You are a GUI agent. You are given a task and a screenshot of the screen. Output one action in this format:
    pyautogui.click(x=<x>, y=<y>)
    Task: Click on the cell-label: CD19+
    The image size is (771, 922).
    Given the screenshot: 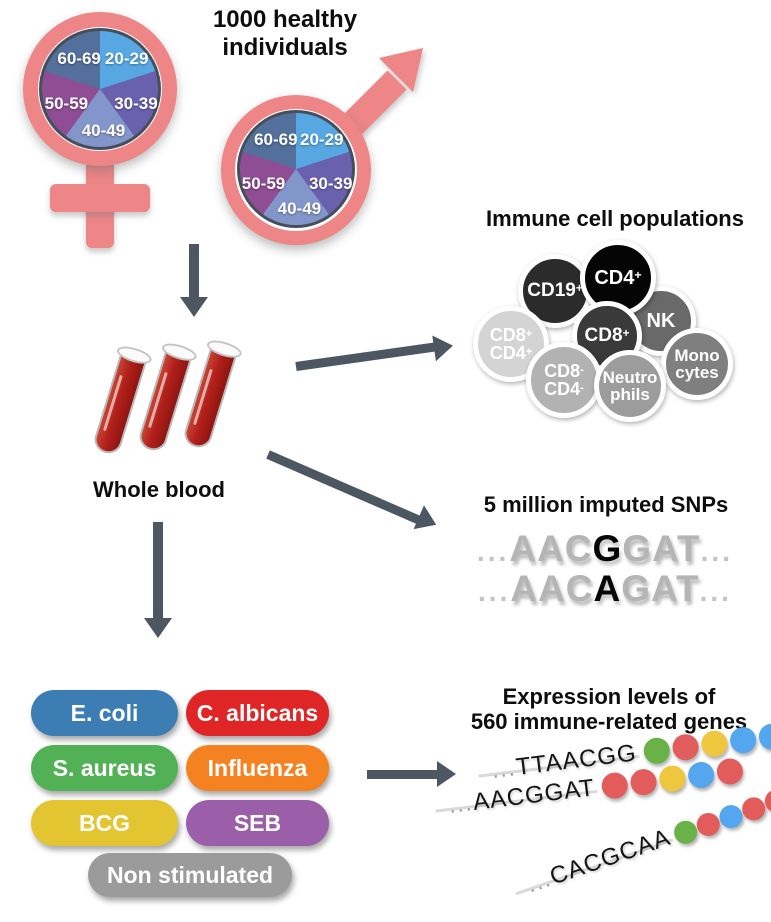 What is the action you would take?
    pyautogui.click(x=555, y=291)
    